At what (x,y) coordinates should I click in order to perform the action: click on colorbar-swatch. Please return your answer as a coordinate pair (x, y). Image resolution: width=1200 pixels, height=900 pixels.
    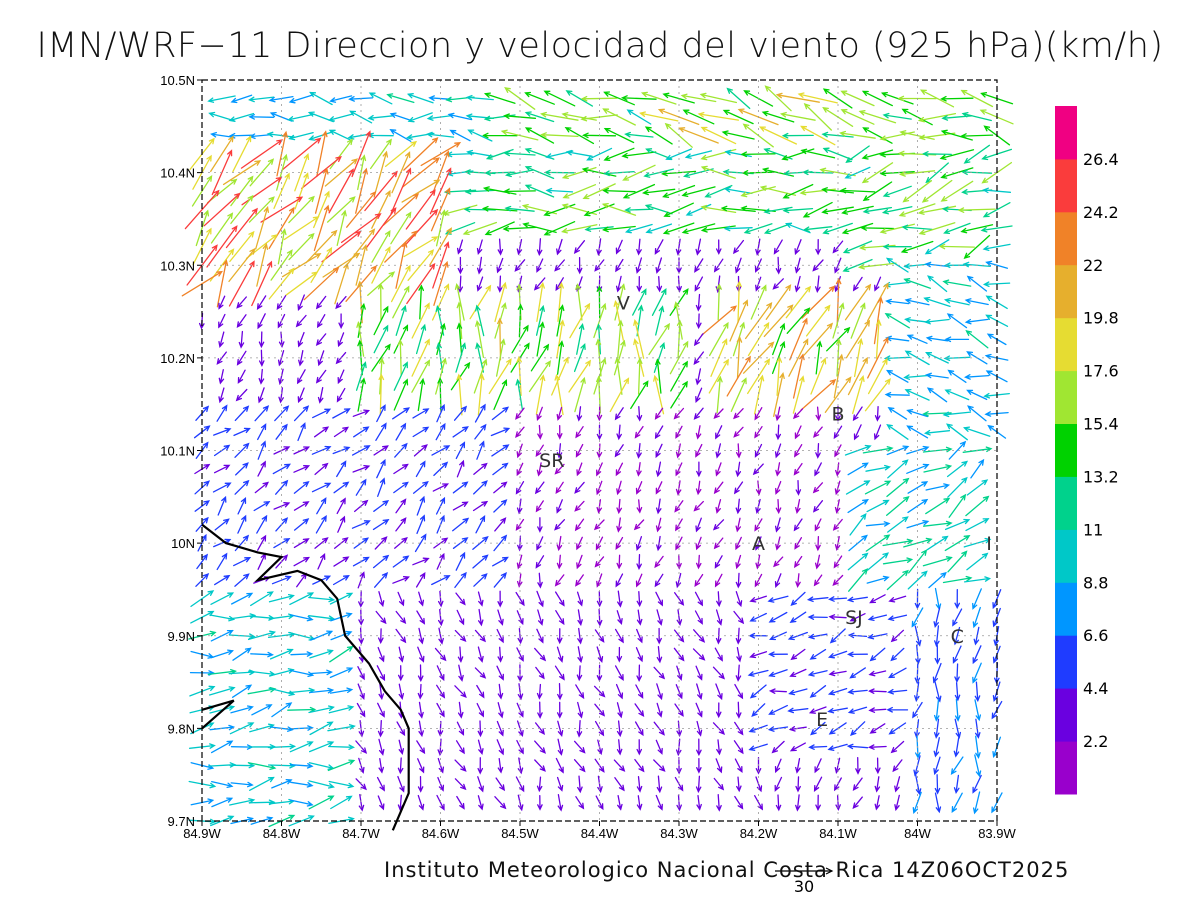
    Looking at the image, I should click on (1066, 556).